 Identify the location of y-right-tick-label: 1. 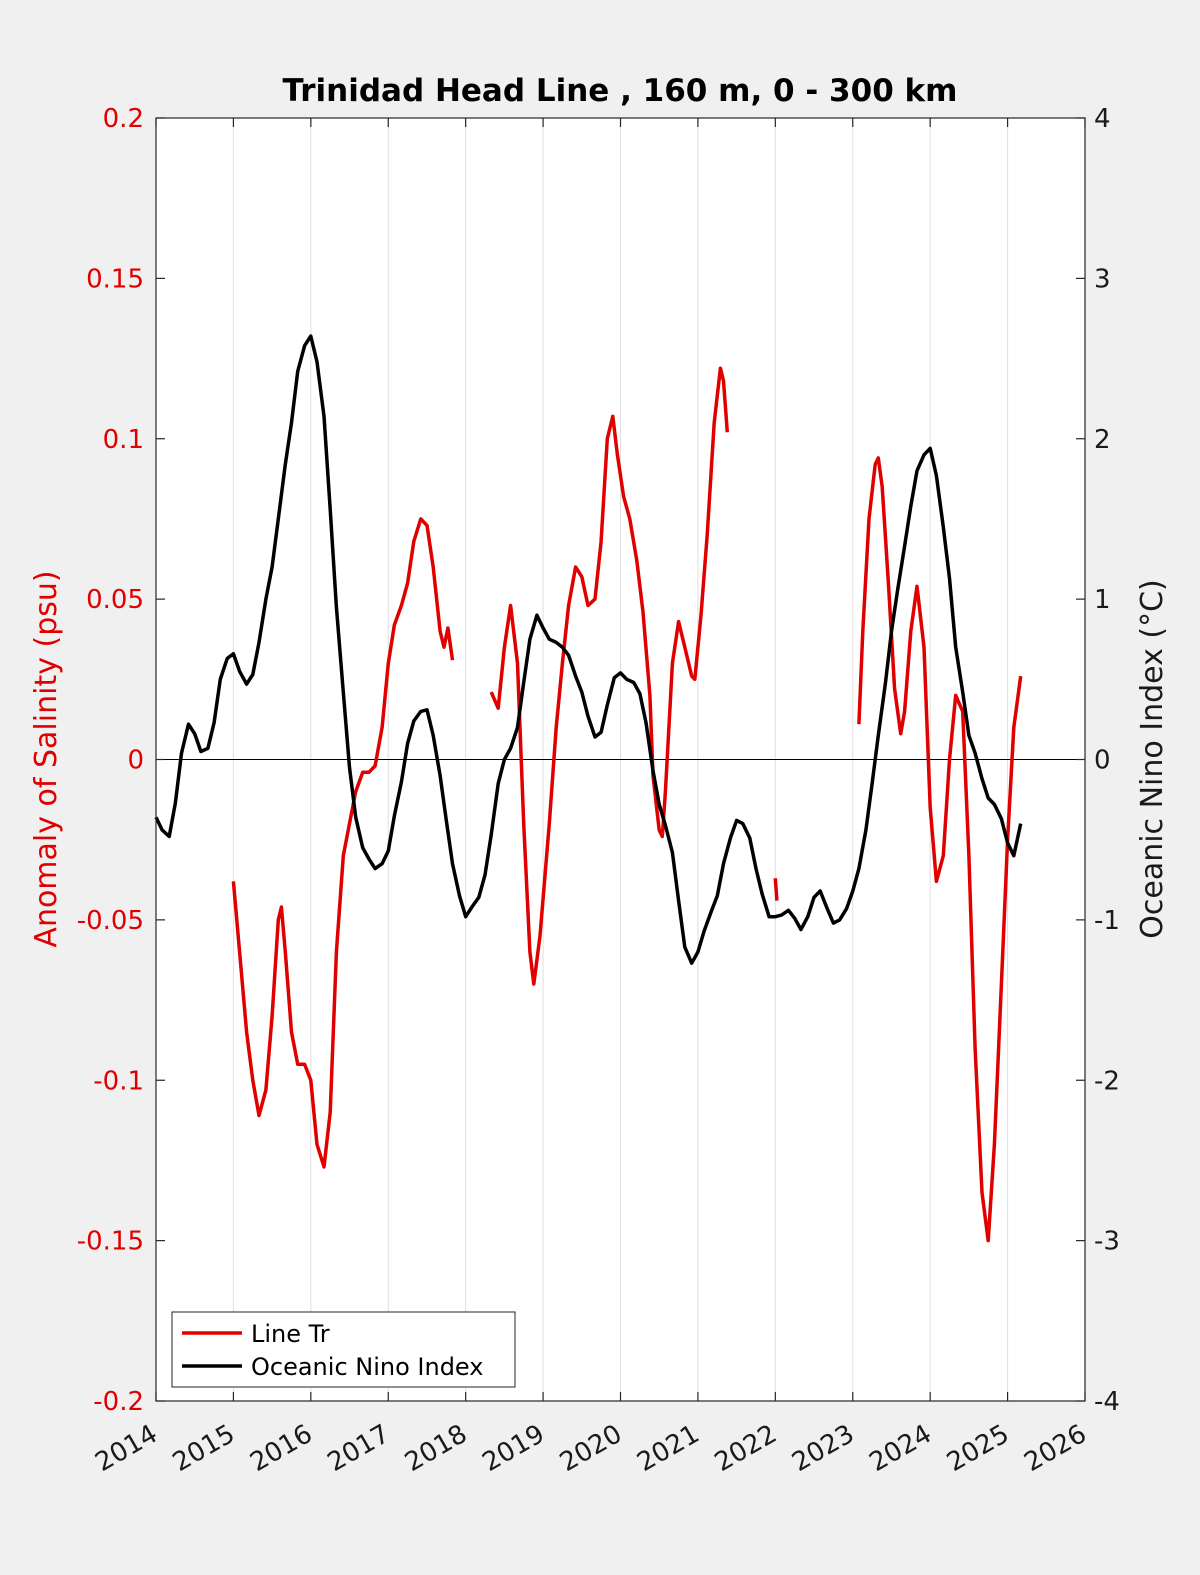
(1102, 600).